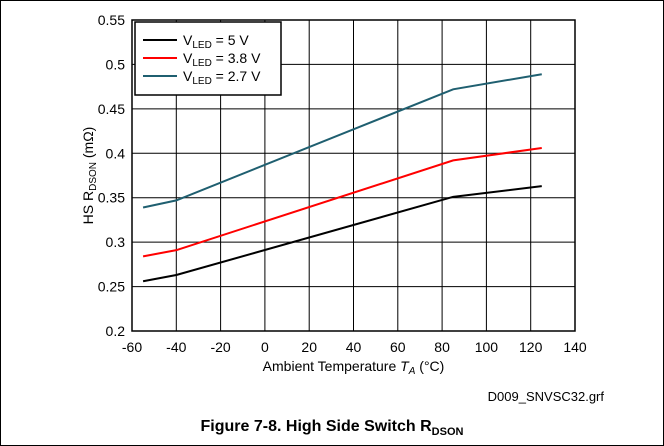 This screenshot has height=446, width=664. I want to click on x-axis-label: Ambient Temperature TA (°C), so click(354, 367).